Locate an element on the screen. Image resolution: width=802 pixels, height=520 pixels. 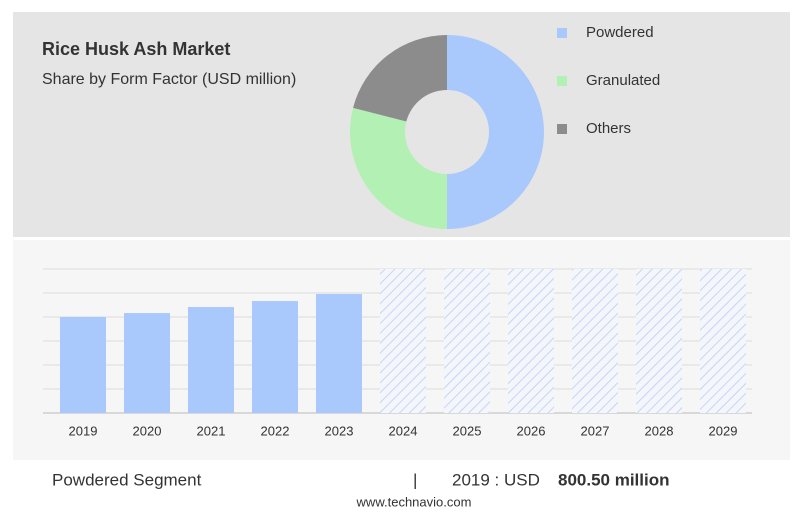
legend-label: Powdered is located at coordinates (620, 32).